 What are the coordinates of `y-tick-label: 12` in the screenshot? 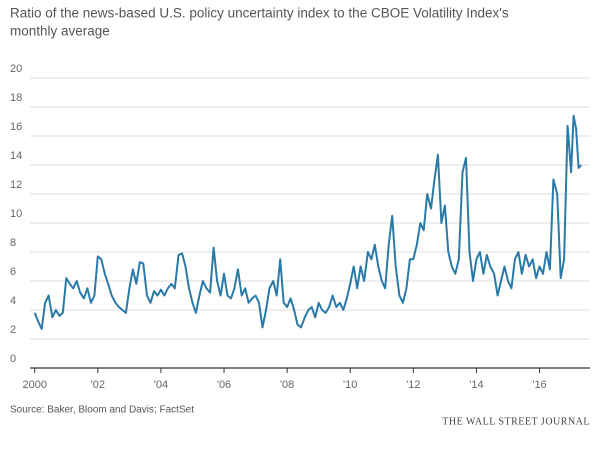 It's located at (16, 185).